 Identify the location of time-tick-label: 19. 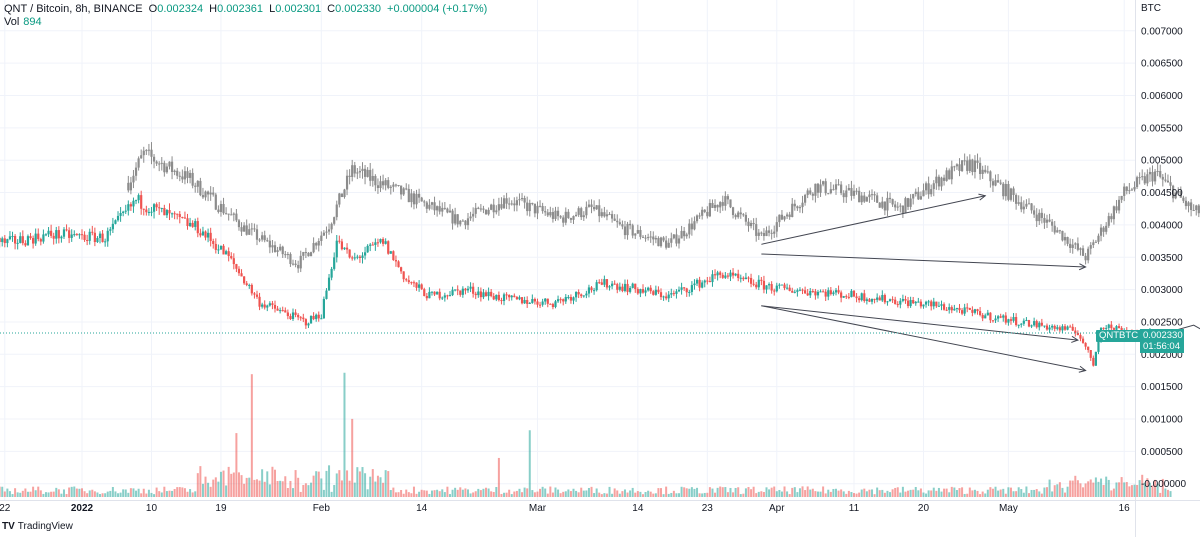
(221, 508).